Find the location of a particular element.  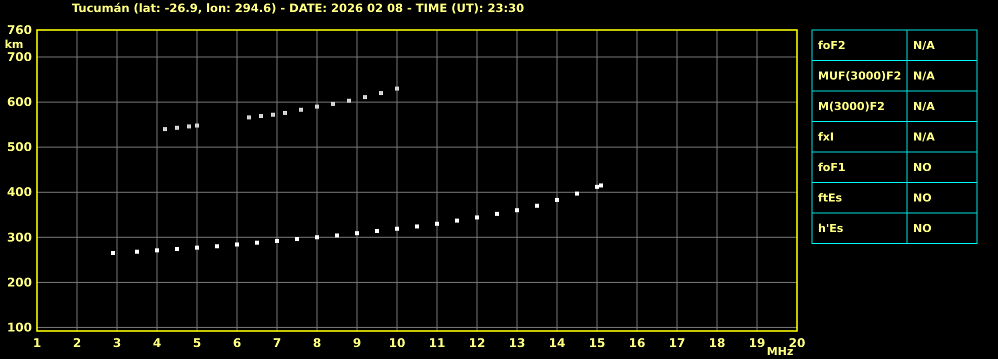

y-tick-label: 400 is located at coordinates (19, 192).